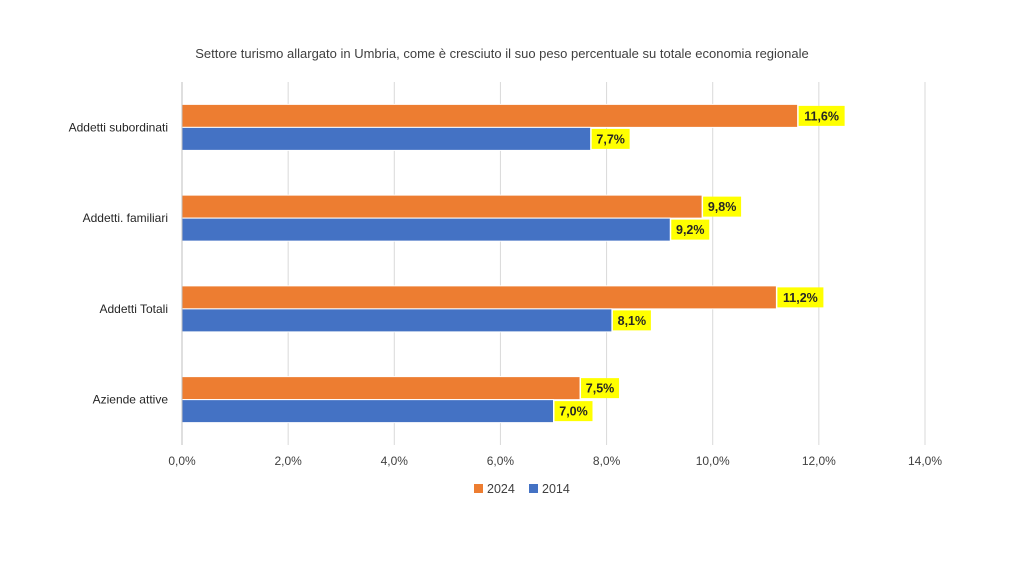  Describe the element at coordinates (395, 461) in the screenshot. I see `x-tick-label: 4,0%` at that location.